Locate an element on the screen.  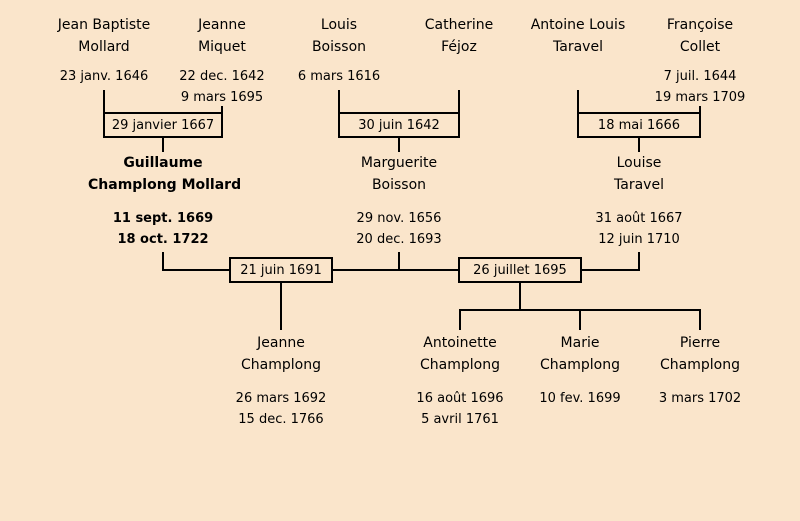
person-name-line1: Marguerite is located at coordinates (399, 163).